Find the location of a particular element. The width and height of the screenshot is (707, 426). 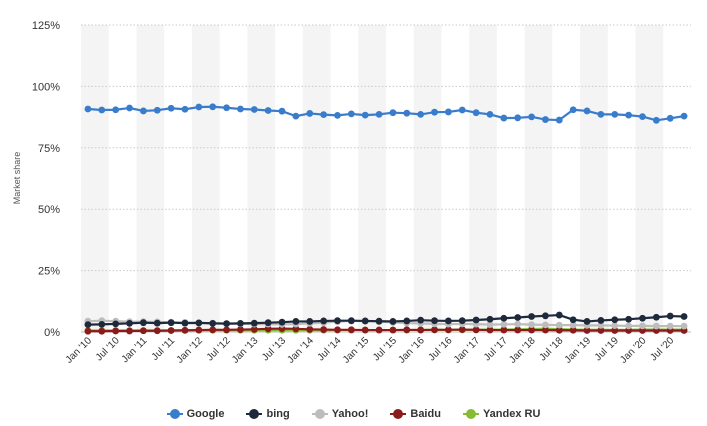

x-tick-label: Jan '16 is located at coordinates (411, 350).